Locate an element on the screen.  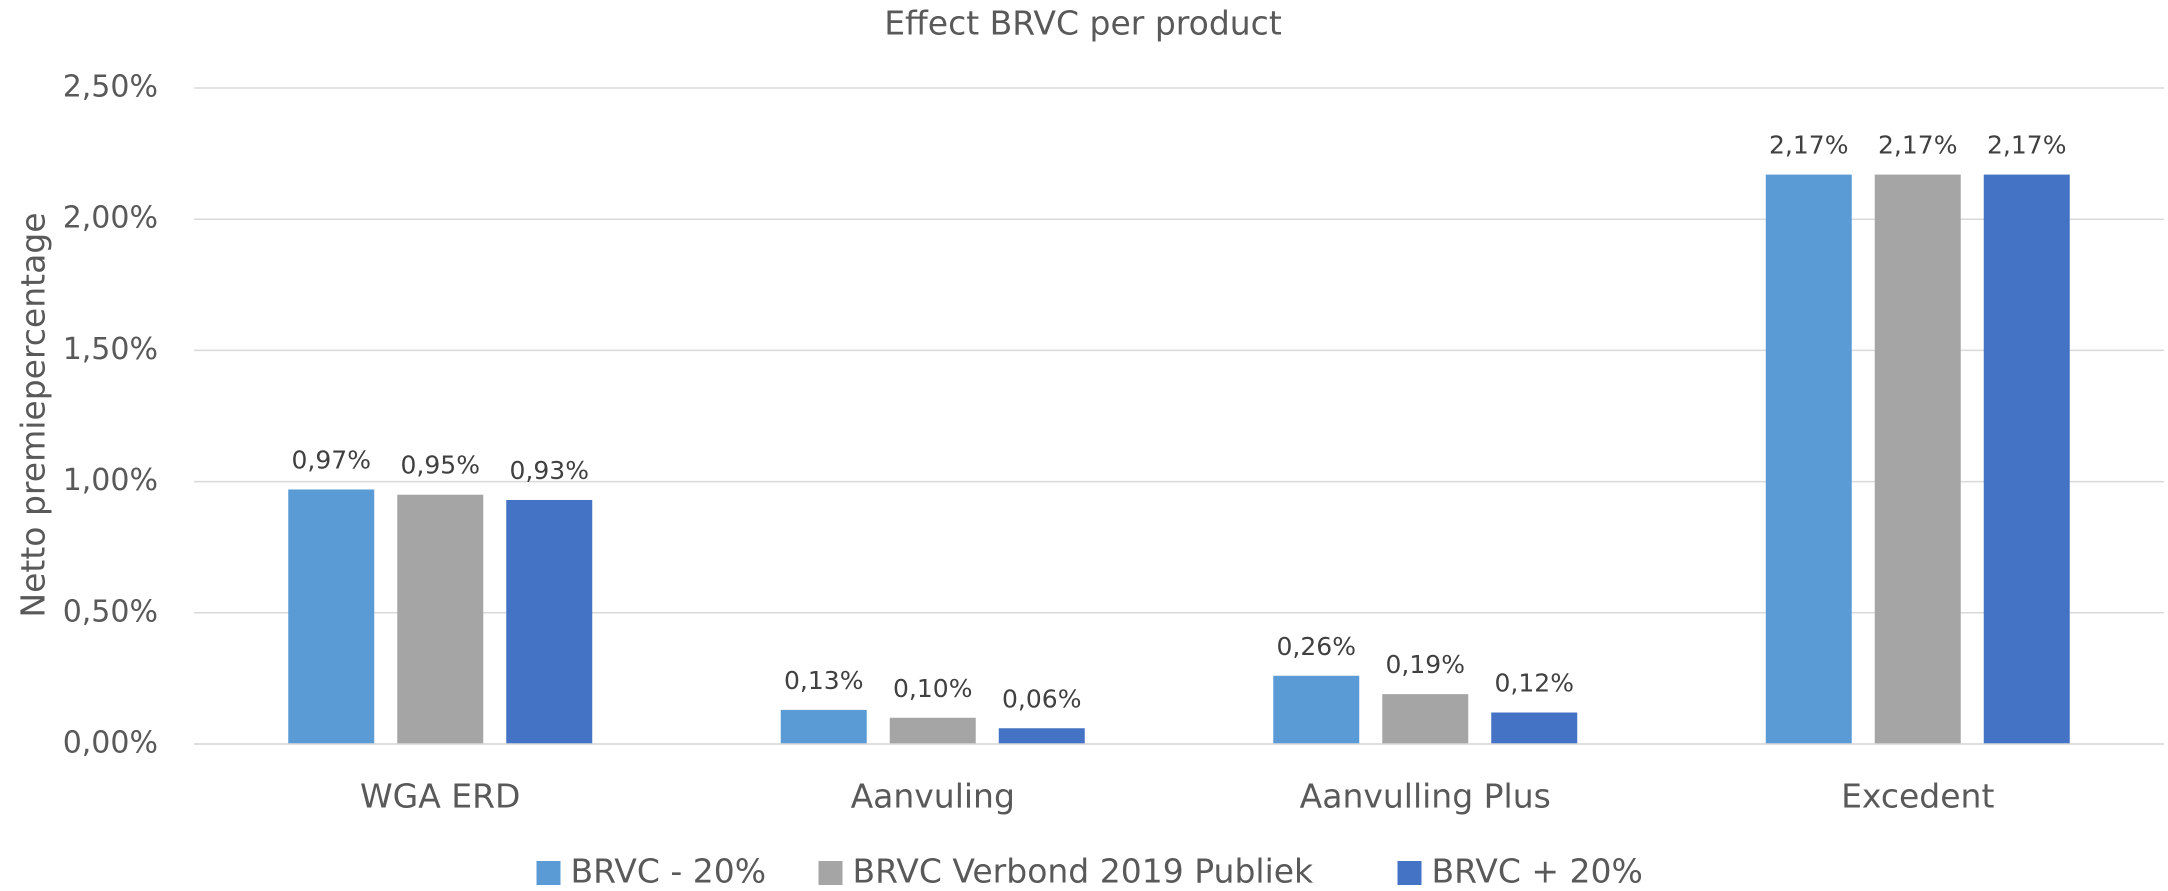
x-tick-label: Aanvulling Plus is located at coordinates (1425, 796).